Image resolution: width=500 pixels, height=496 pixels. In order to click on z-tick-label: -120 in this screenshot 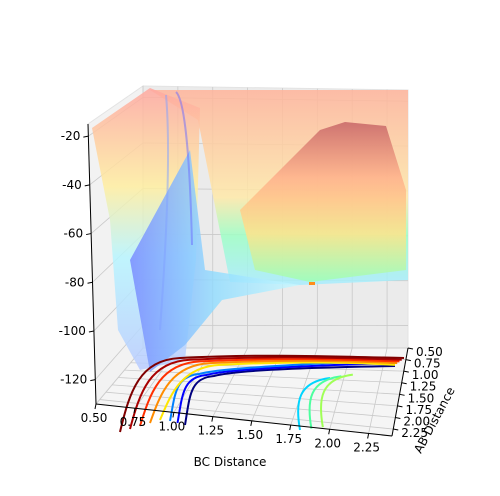, I will do `click(73, 380)`.